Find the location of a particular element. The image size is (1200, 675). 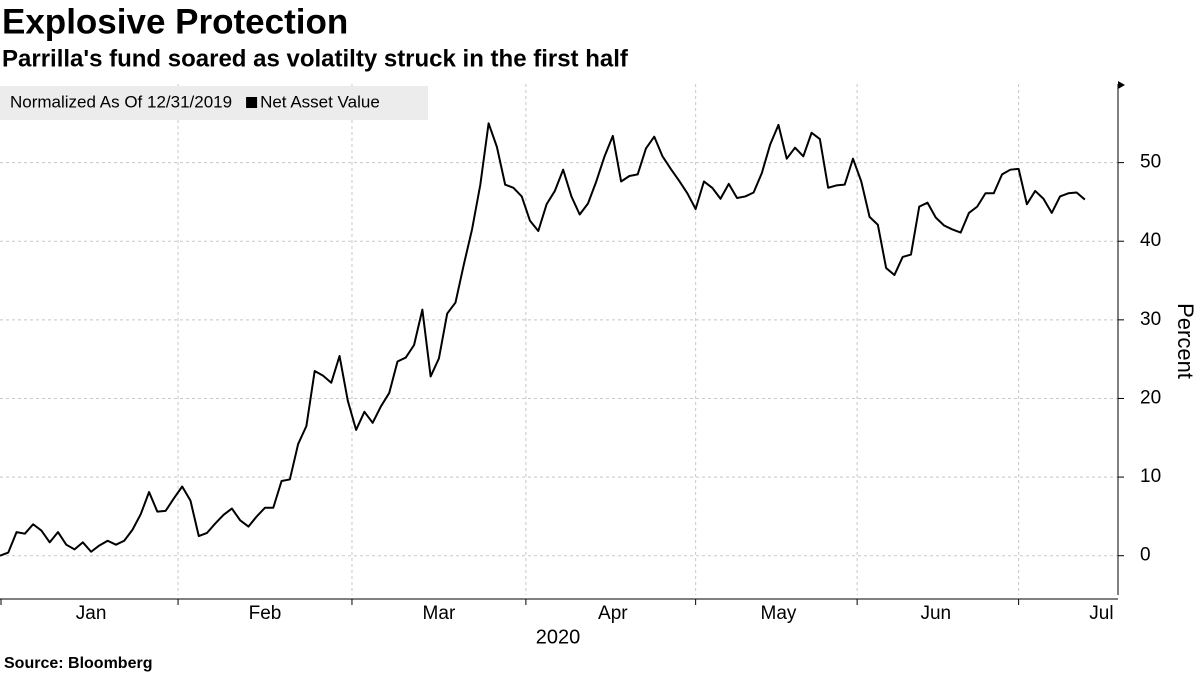

x-tick-label: May is located at coordinates (779, 613).